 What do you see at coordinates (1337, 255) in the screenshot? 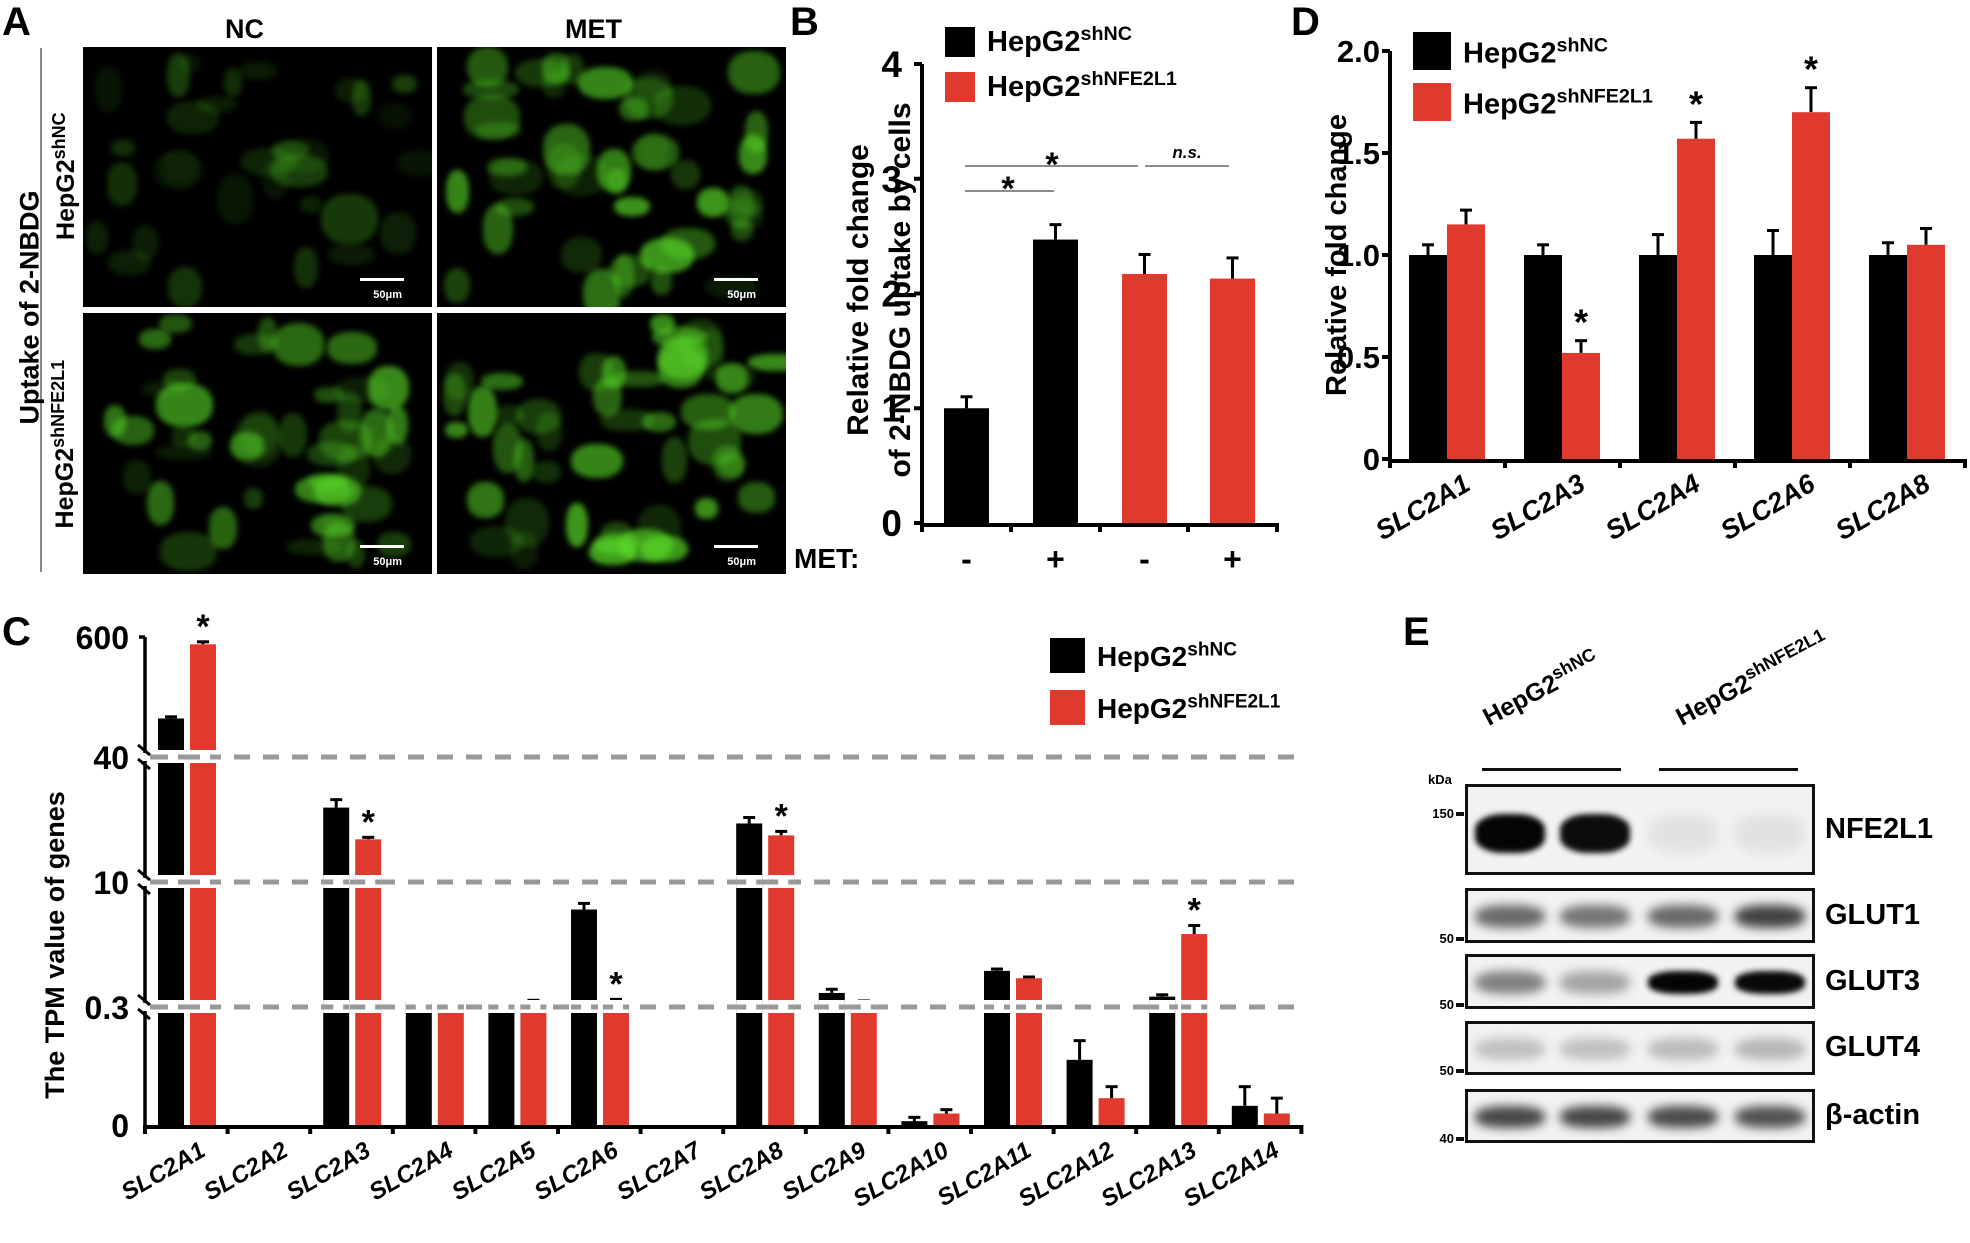
I see `y-axis-title: Relative fold change` at bounding box center [1337, 255].